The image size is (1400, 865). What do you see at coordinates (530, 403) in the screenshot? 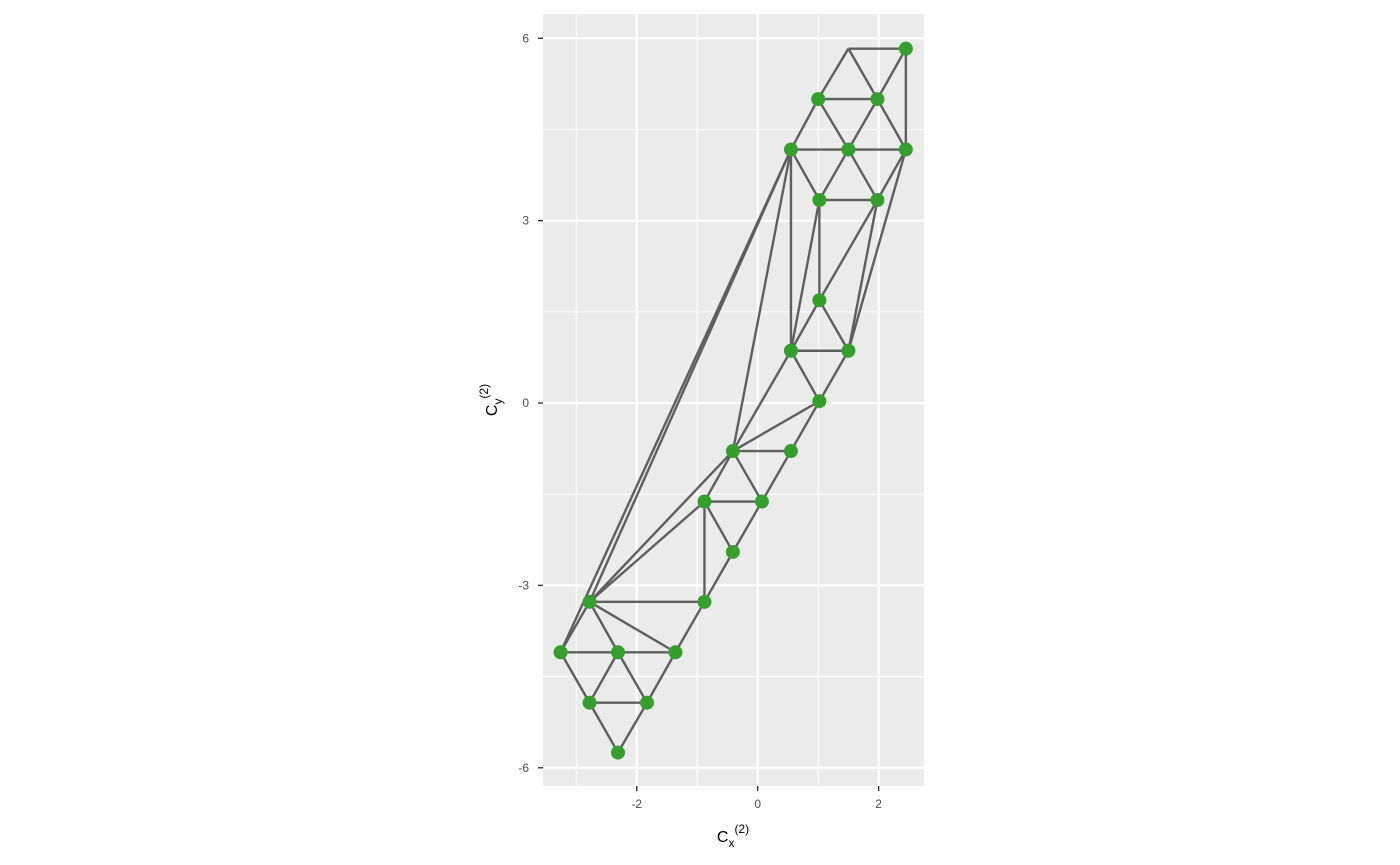
I see `y-axis: -6 -3 0 3 6` at bounding box center [530, 403].